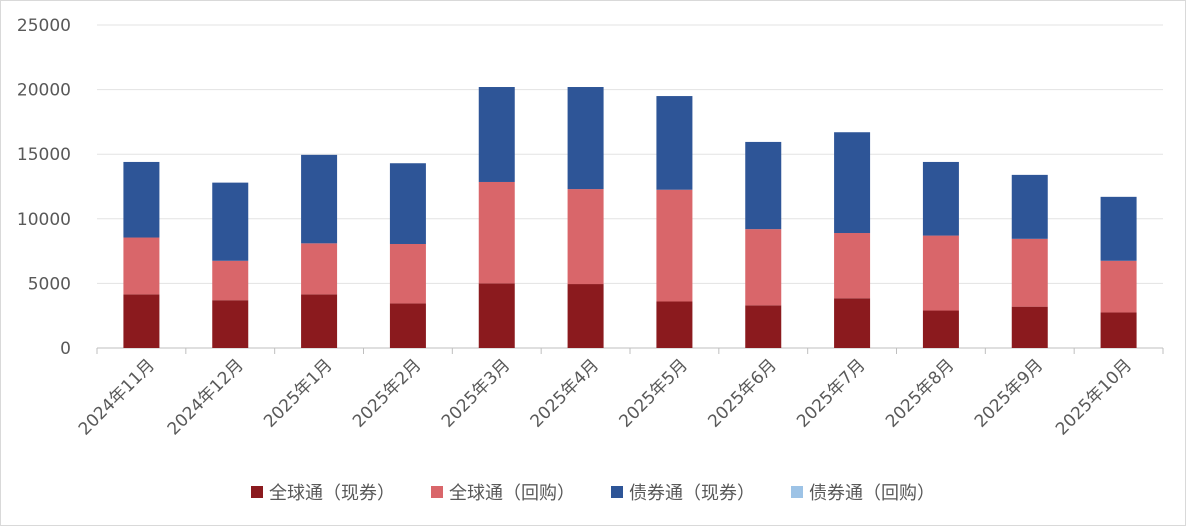  Describe the element at coordinates (206, 397) in the screenshot. I see `x-tick-label: 2024年12月` at that location.